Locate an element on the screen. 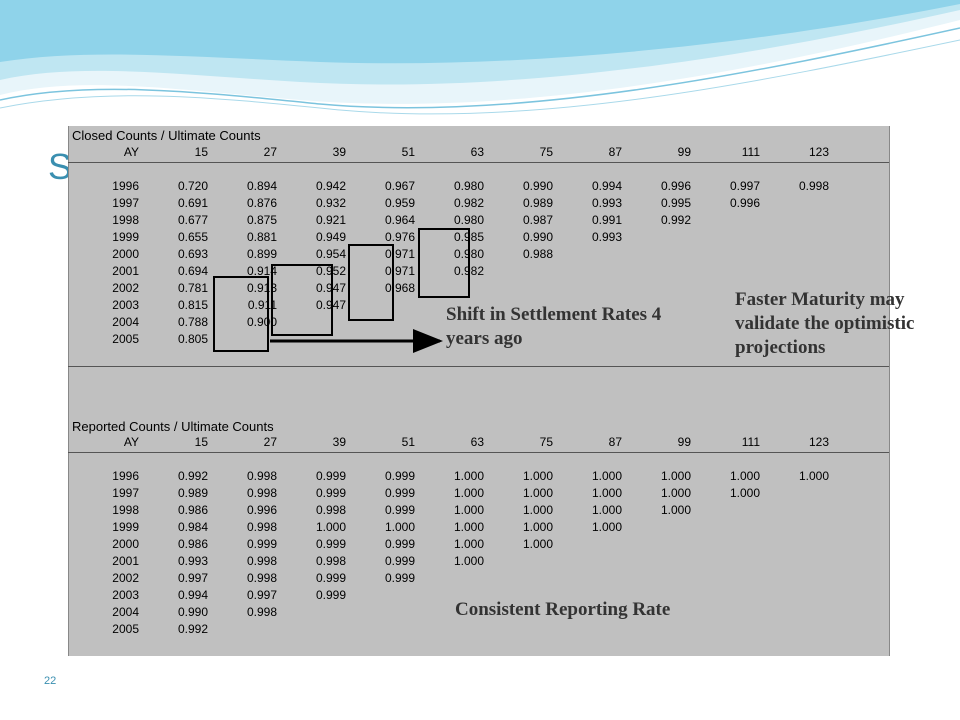 This screenshot has width=960, height=720. value-cell: 0.720 is located at coordinates (192, 186).